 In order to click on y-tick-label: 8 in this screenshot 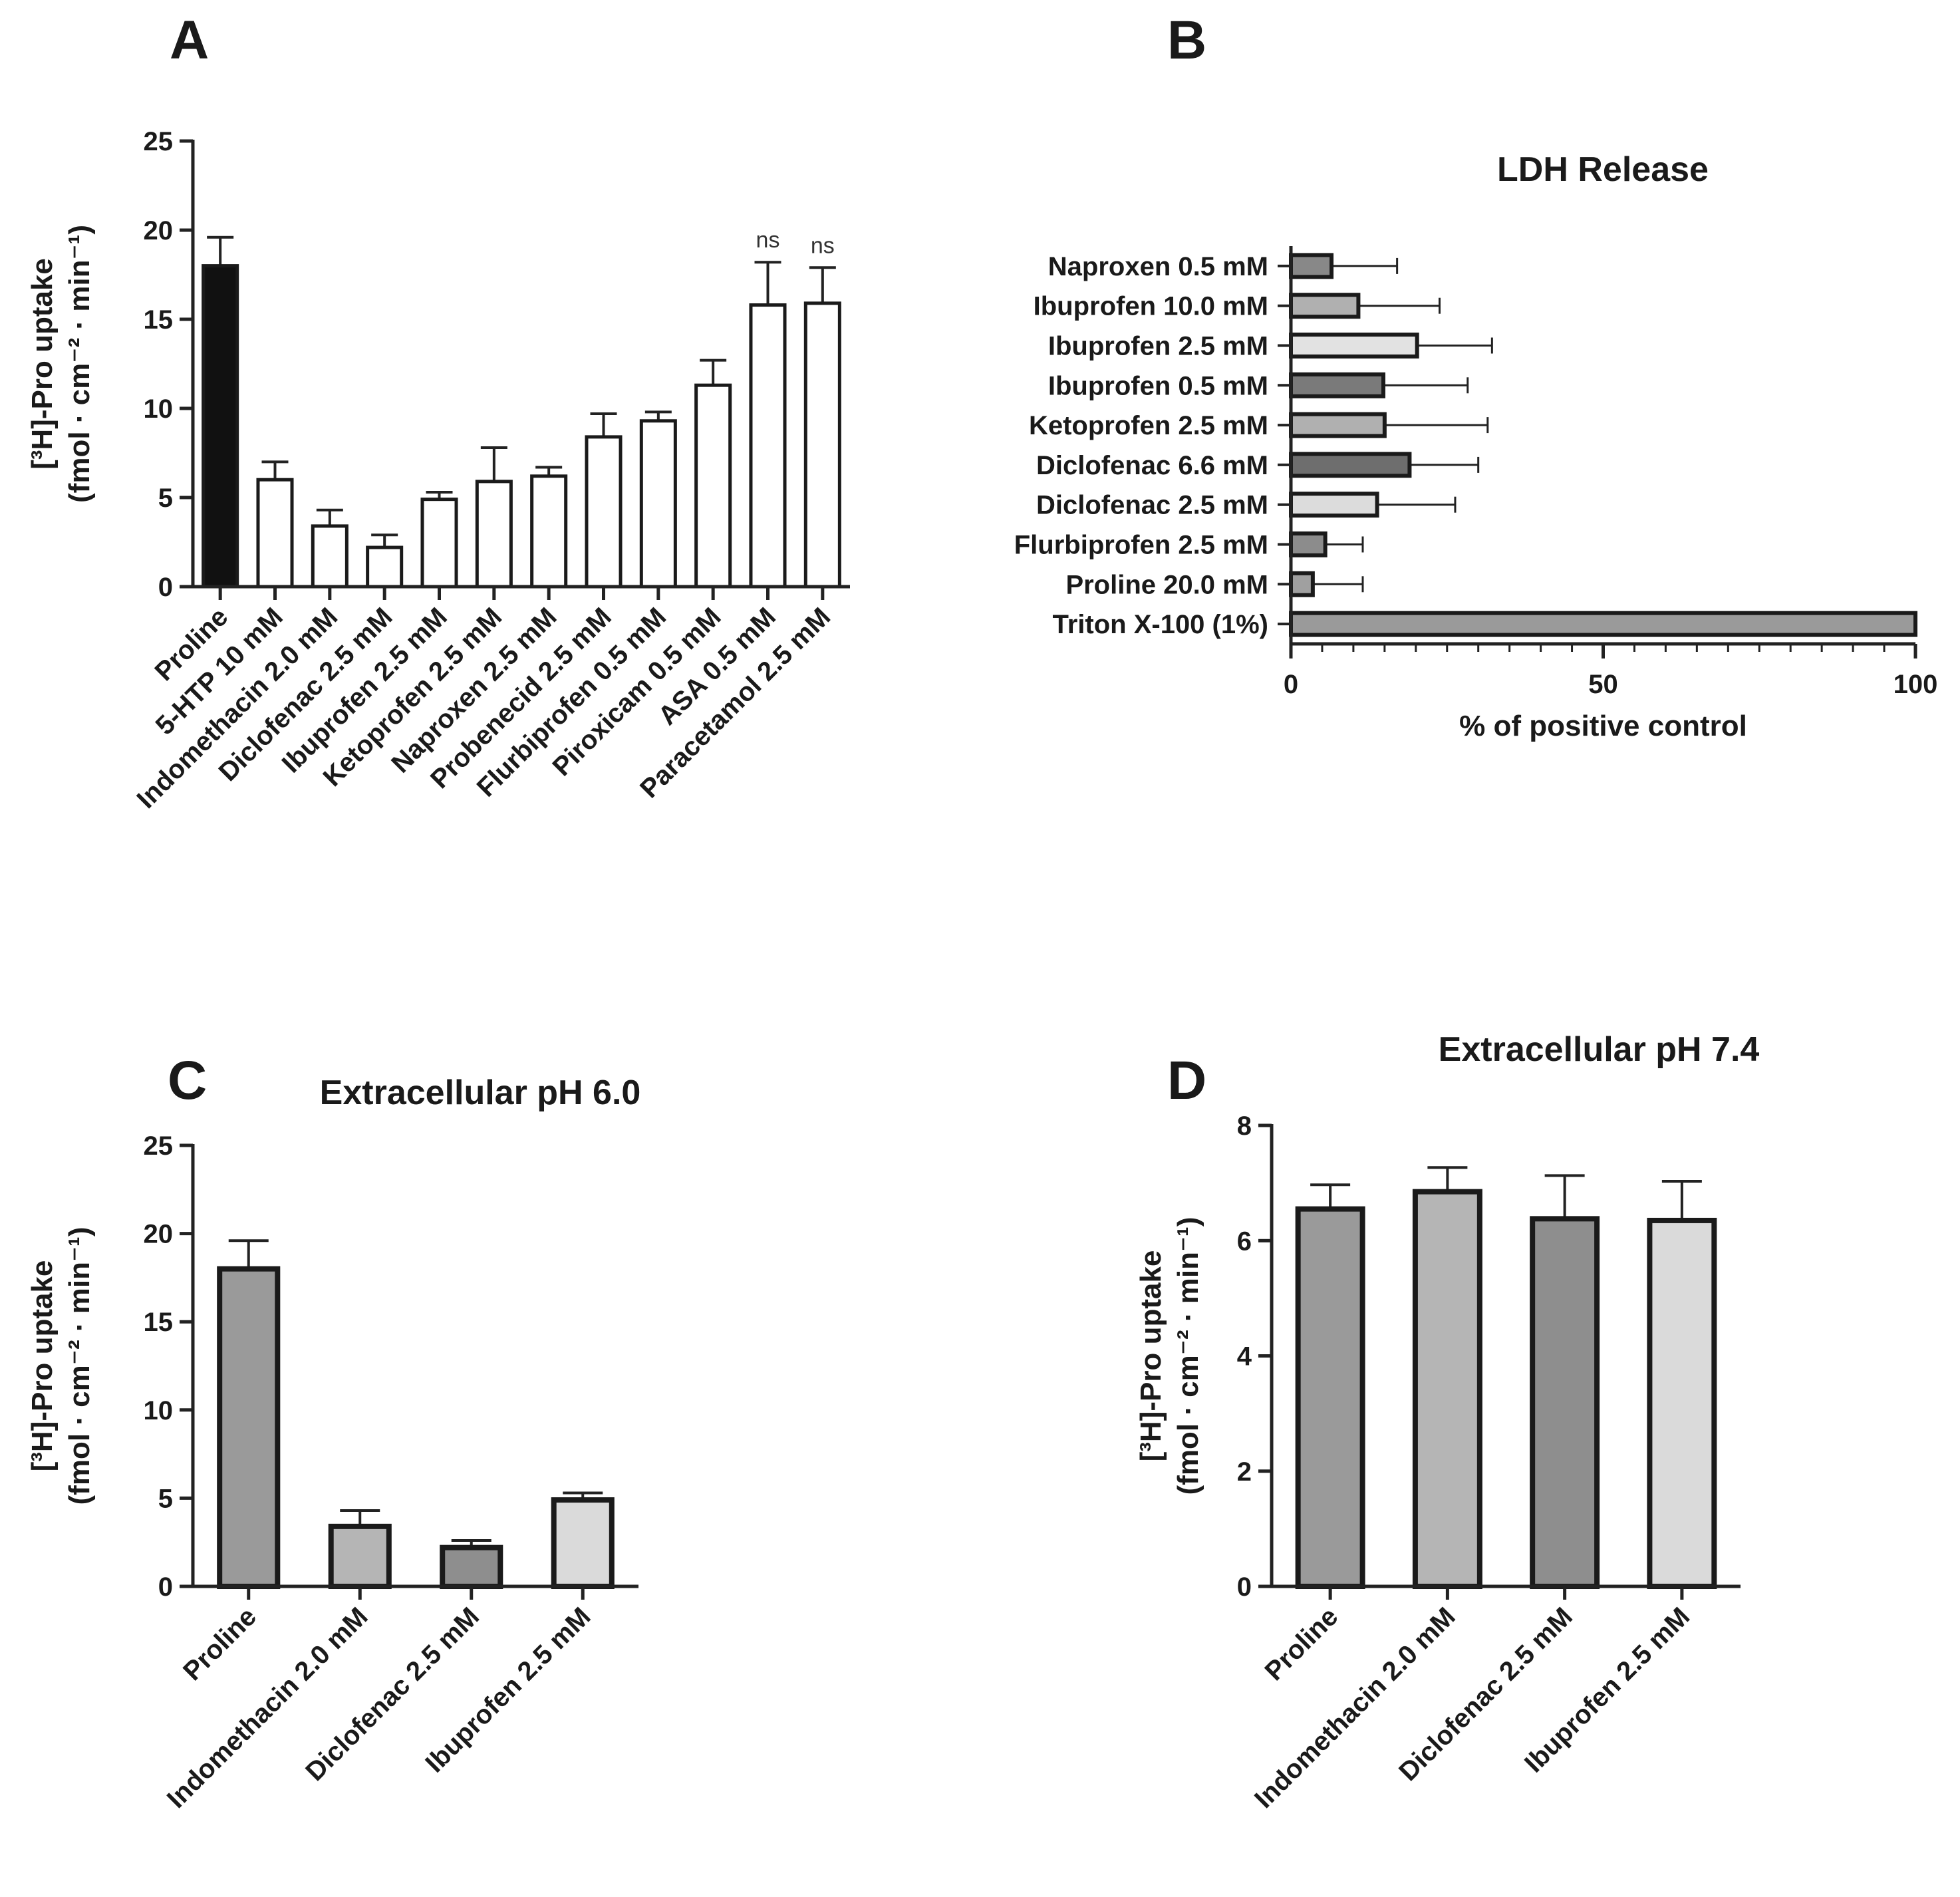, I will do `click(1244, 1126)`.